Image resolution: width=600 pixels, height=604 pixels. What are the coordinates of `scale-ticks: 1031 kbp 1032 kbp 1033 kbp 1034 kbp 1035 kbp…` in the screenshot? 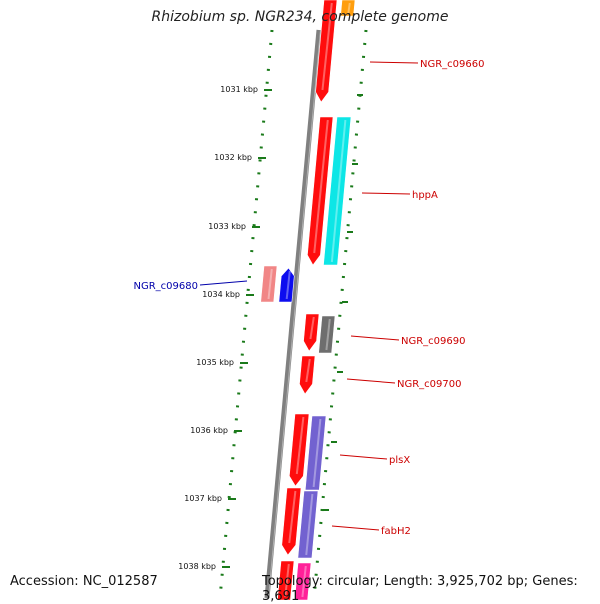 It's located at (225, 328).